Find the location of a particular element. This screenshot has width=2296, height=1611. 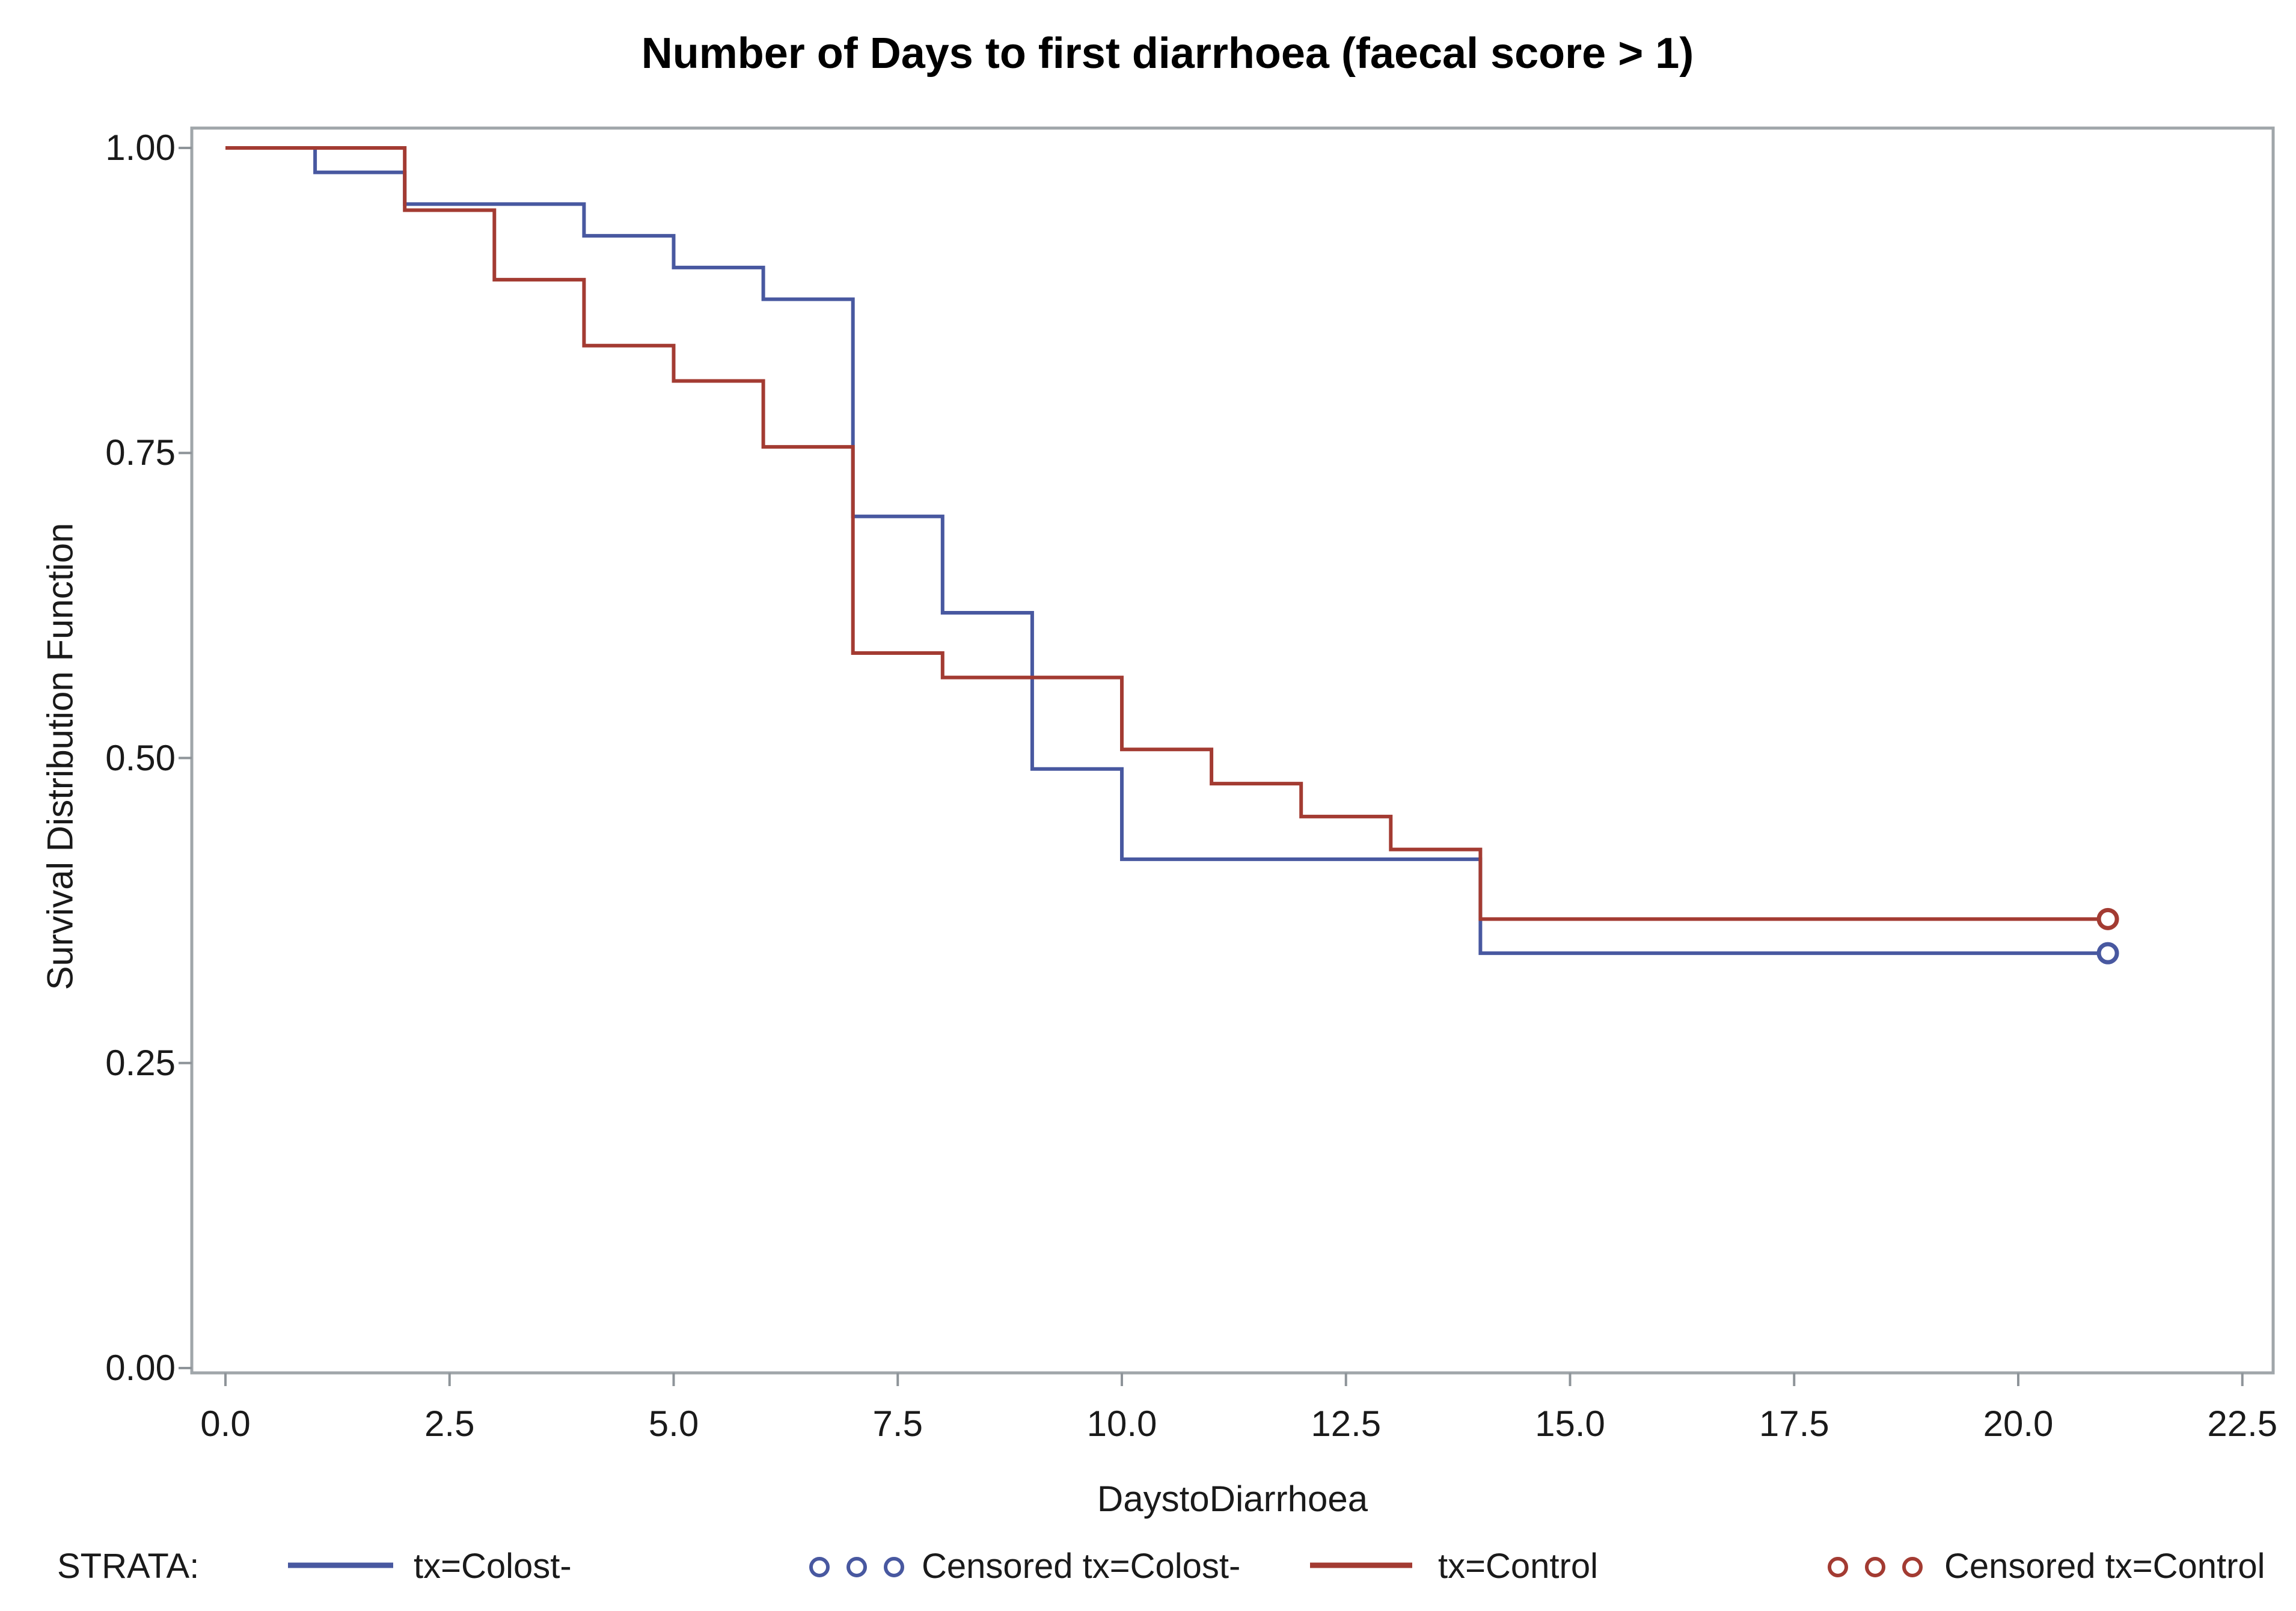

x-tick-label: 2.5 is located at coordinates (449, 1424).